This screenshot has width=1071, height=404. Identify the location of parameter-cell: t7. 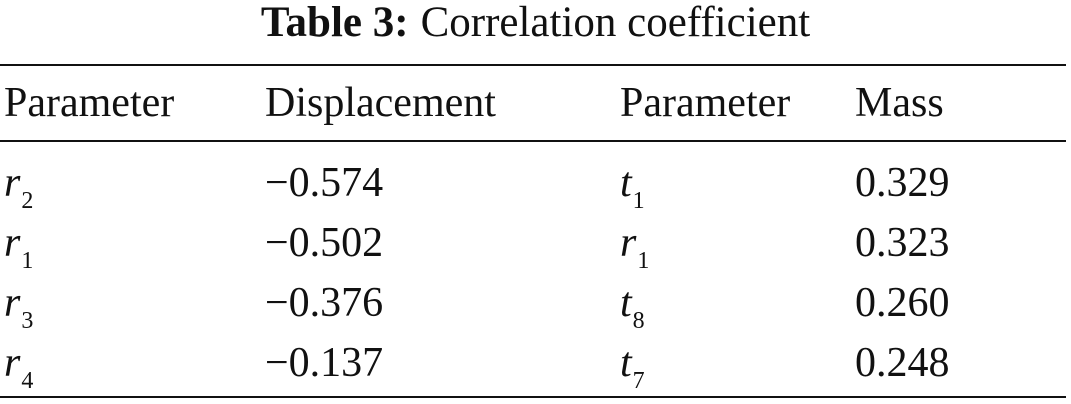
(632, 366).